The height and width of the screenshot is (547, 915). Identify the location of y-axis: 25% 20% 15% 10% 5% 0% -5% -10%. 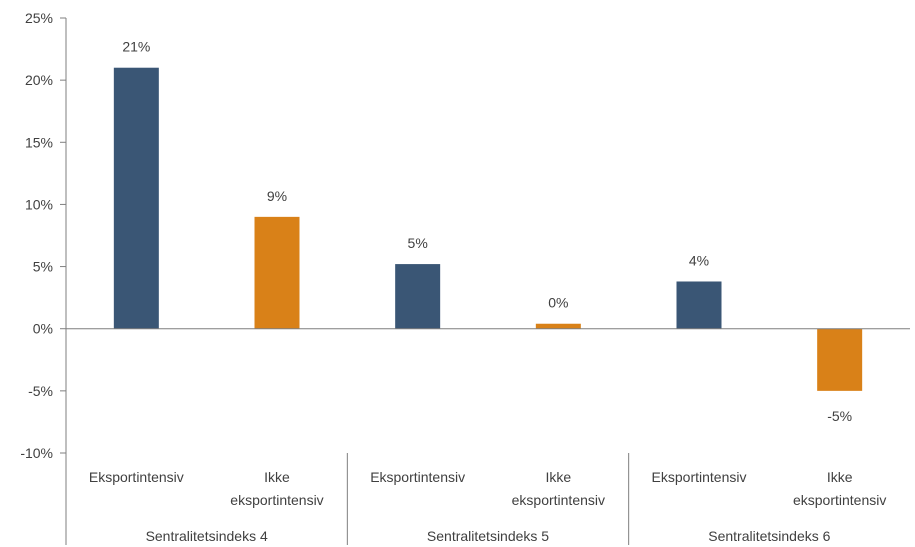
(43, 235).